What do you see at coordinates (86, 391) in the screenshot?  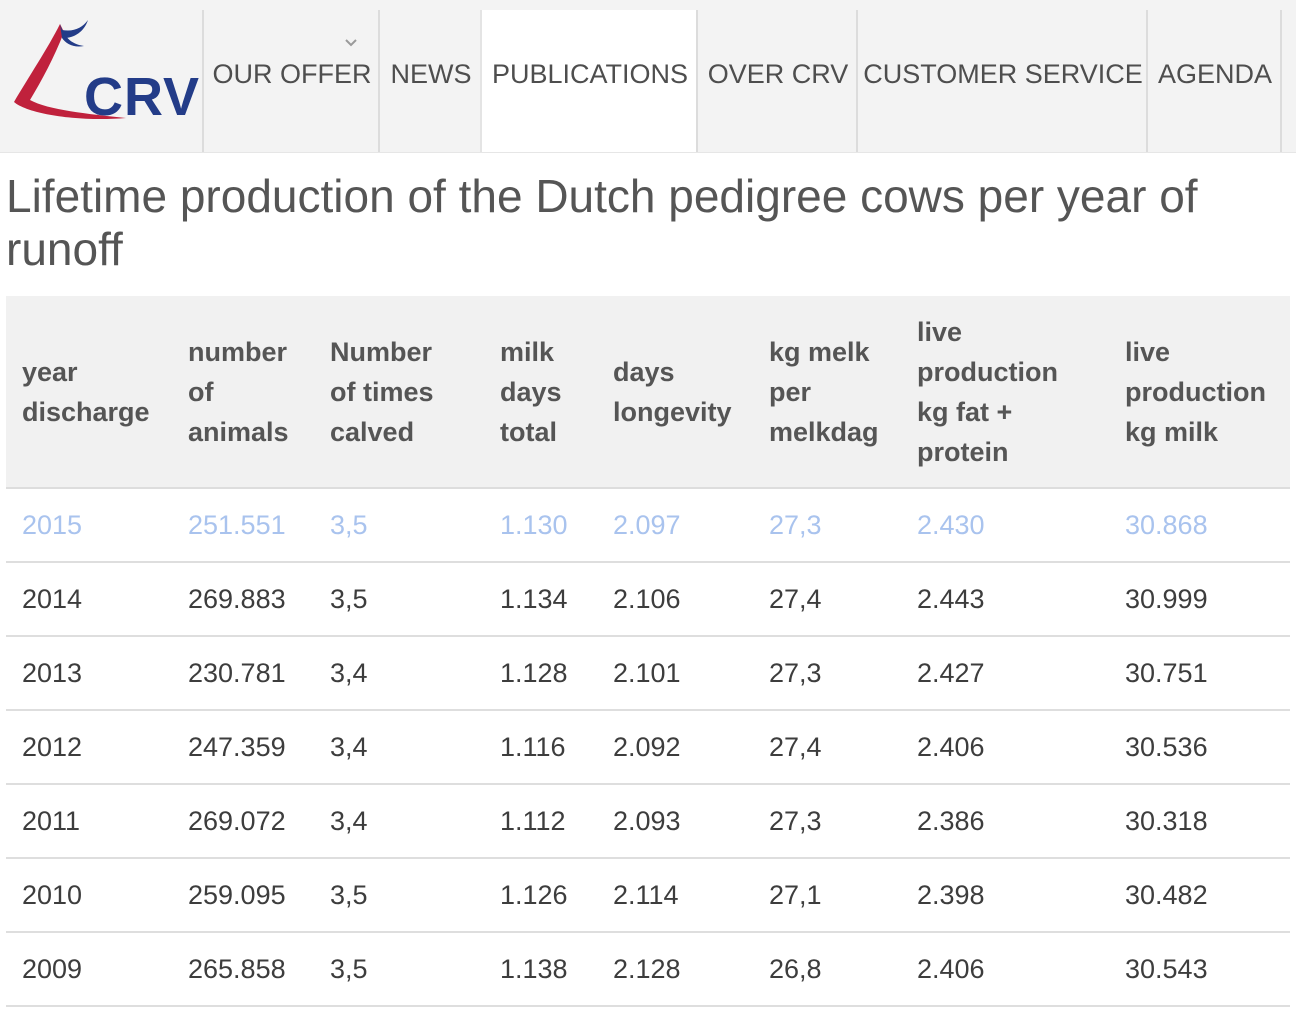 I see `col-header-year-label: year discharge` at bounding box center [86, 391].